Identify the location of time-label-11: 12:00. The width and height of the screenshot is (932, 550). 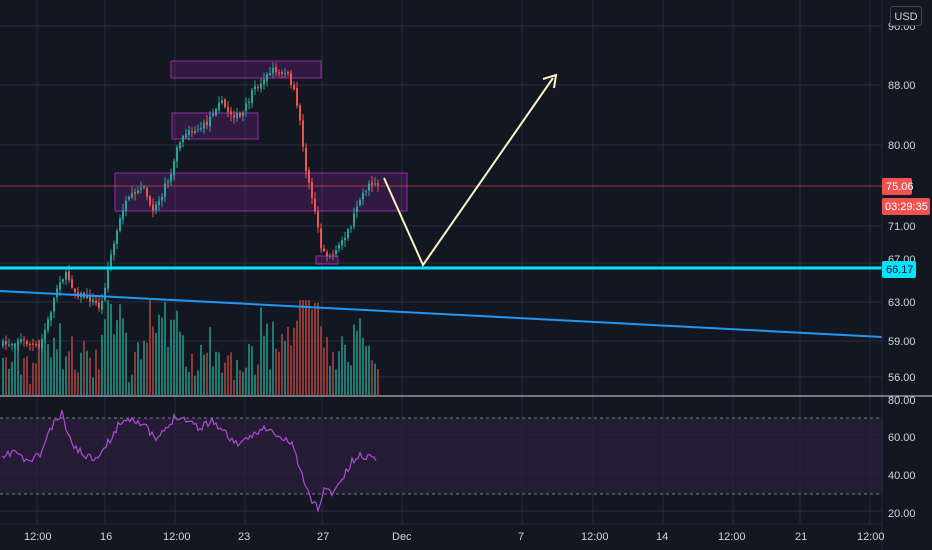
(871, 537).